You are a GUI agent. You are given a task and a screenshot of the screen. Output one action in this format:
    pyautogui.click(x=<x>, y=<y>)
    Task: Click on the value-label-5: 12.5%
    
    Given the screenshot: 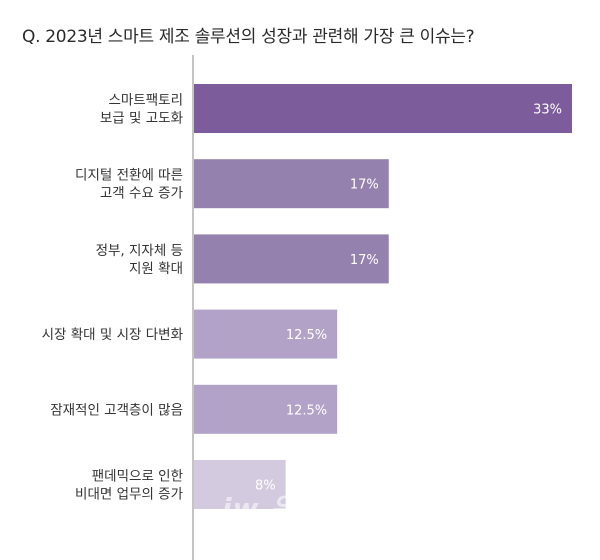 What is the action you would take?
    pyautogui.click(x=306, y=410)
    